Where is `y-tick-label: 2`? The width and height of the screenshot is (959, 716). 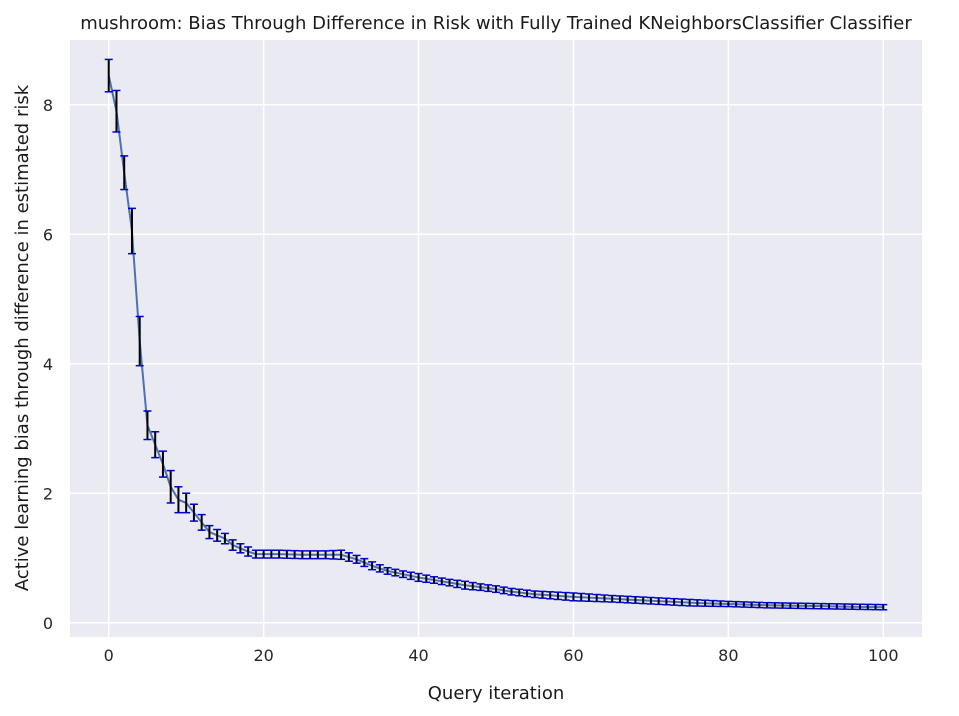
y-tick-label: 2 is located at coordinates (48, 493).